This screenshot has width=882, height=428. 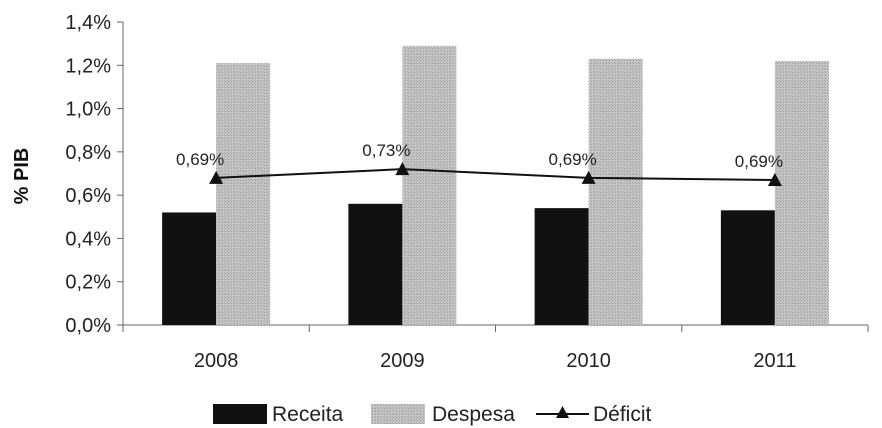 I want to click on x-tick-label: 2010, so click(x=588, y=361).